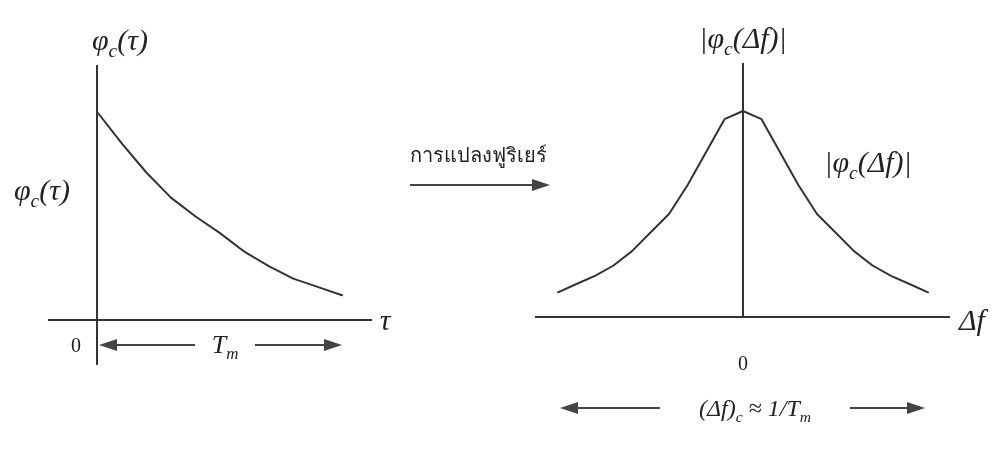 This screenshot has width=1005, height=462. What do you see at coordinates (868, 164) in the screenshot?
I see `series-label: |φ$_{c}$(Δf)|` at bounding box center [868, 164].